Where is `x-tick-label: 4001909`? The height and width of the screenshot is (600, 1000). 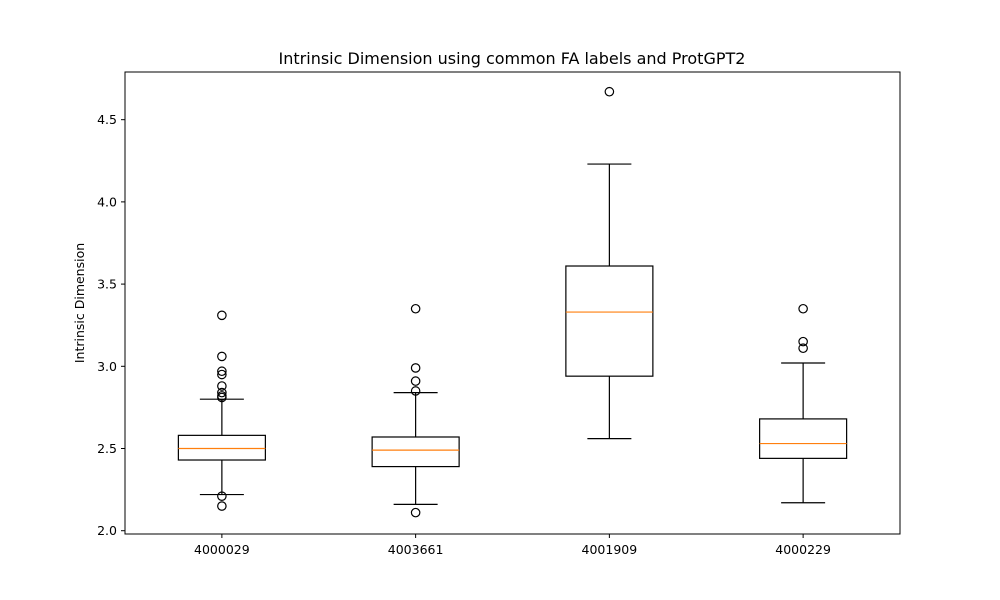
x-tick-label: 4001909 is located at coordinates (610, 549).